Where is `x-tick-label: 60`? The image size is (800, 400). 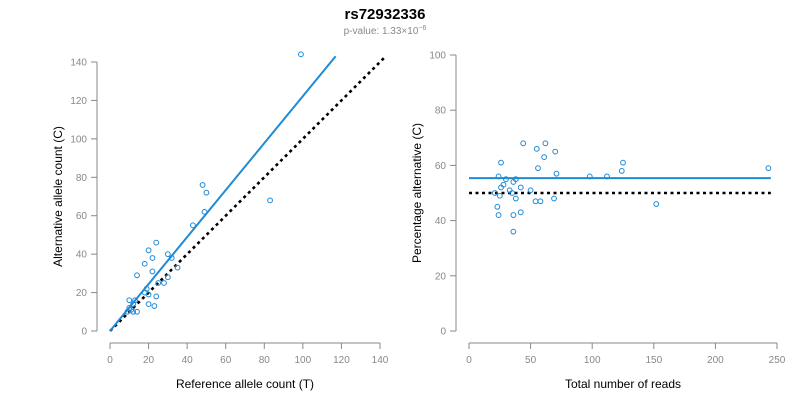 x-tick-label: 60 is located at coordinates (226, 360).